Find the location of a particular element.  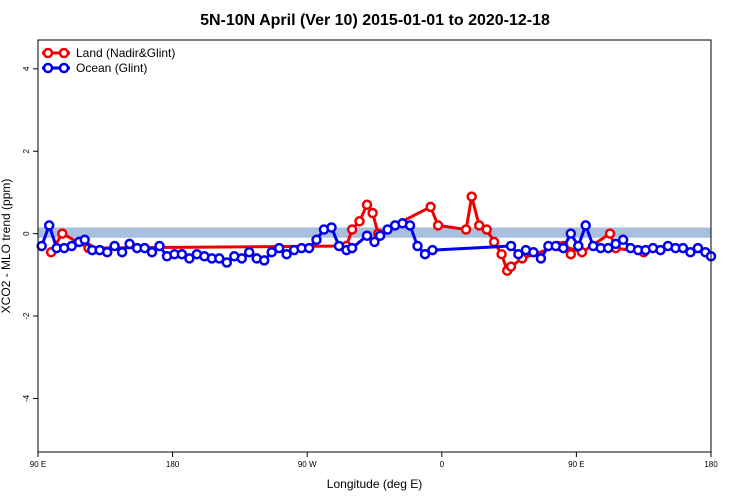

y-tick-label: 2 is located at coordinates (26, 150).